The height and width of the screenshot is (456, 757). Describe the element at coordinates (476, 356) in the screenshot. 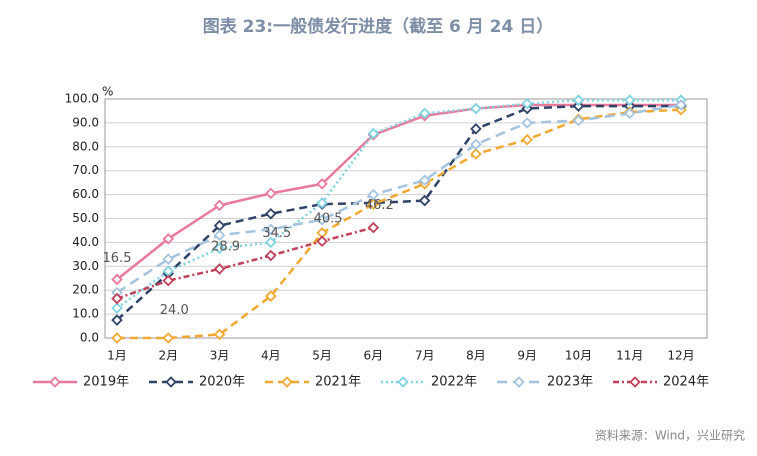

I see `x-tick-label: 8月` at that location.